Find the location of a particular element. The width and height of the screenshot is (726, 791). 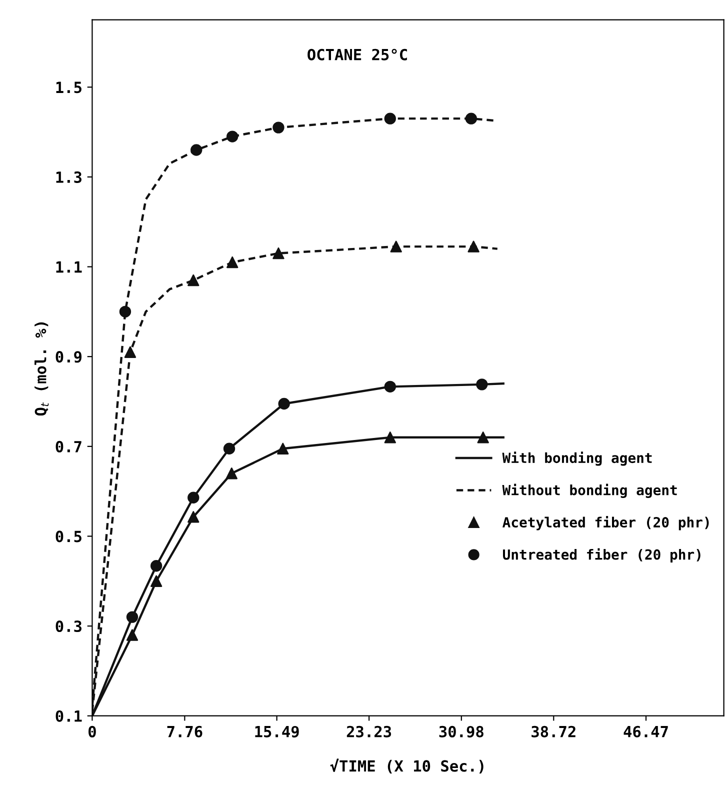

x-tick-label: 0 is located at coordinates (92, 732).